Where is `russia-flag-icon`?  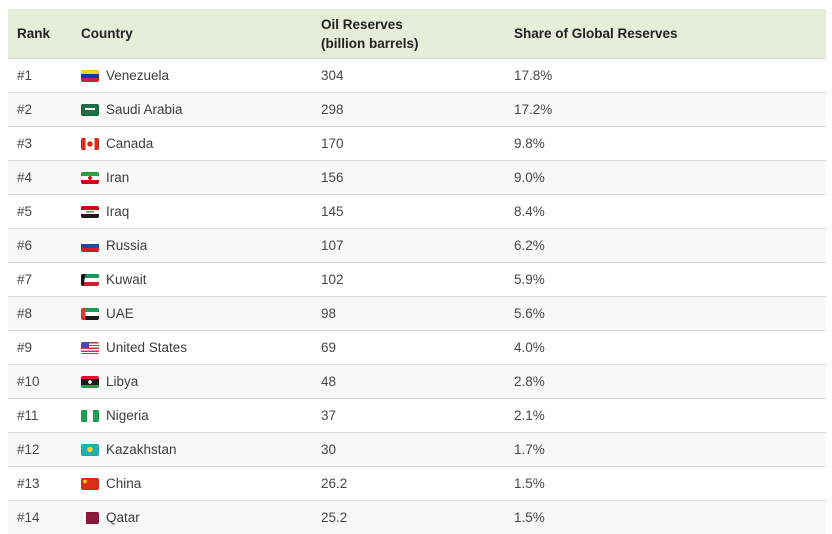 russia-flag-icon is located at coordinates (90, 246).